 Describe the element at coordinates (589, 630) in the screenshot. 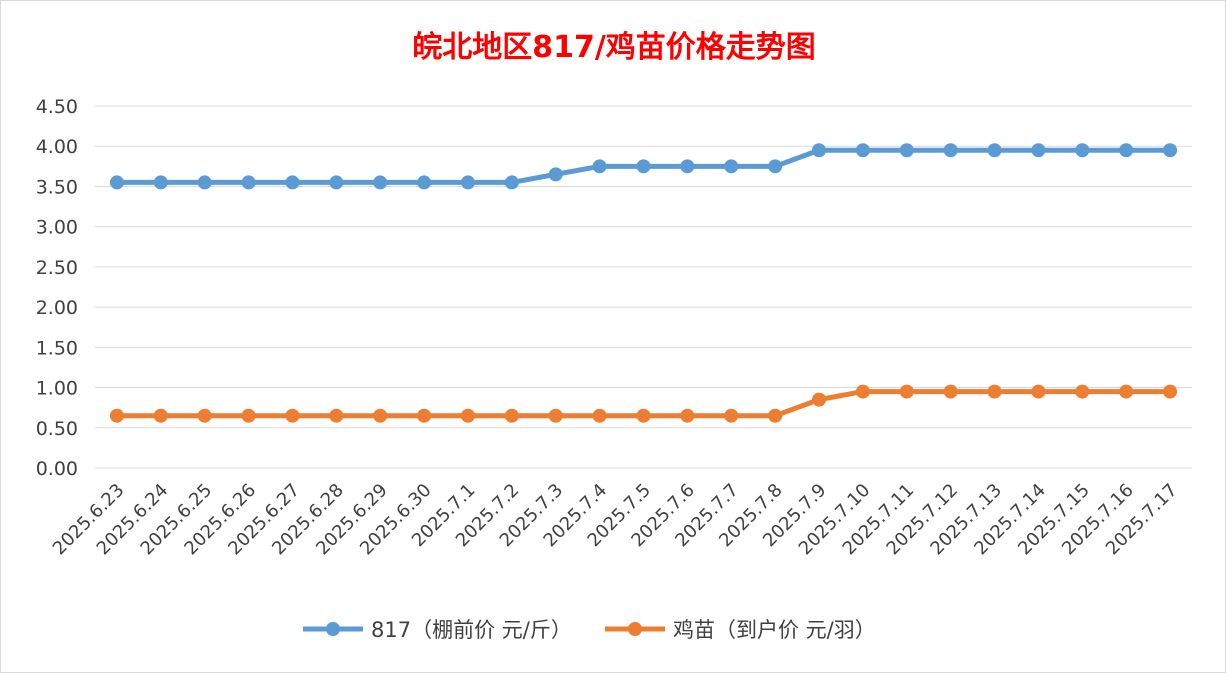

I see `legend: 817（棚前价 元/斤） 鸡苗（到户价 元/羽）` at that location.